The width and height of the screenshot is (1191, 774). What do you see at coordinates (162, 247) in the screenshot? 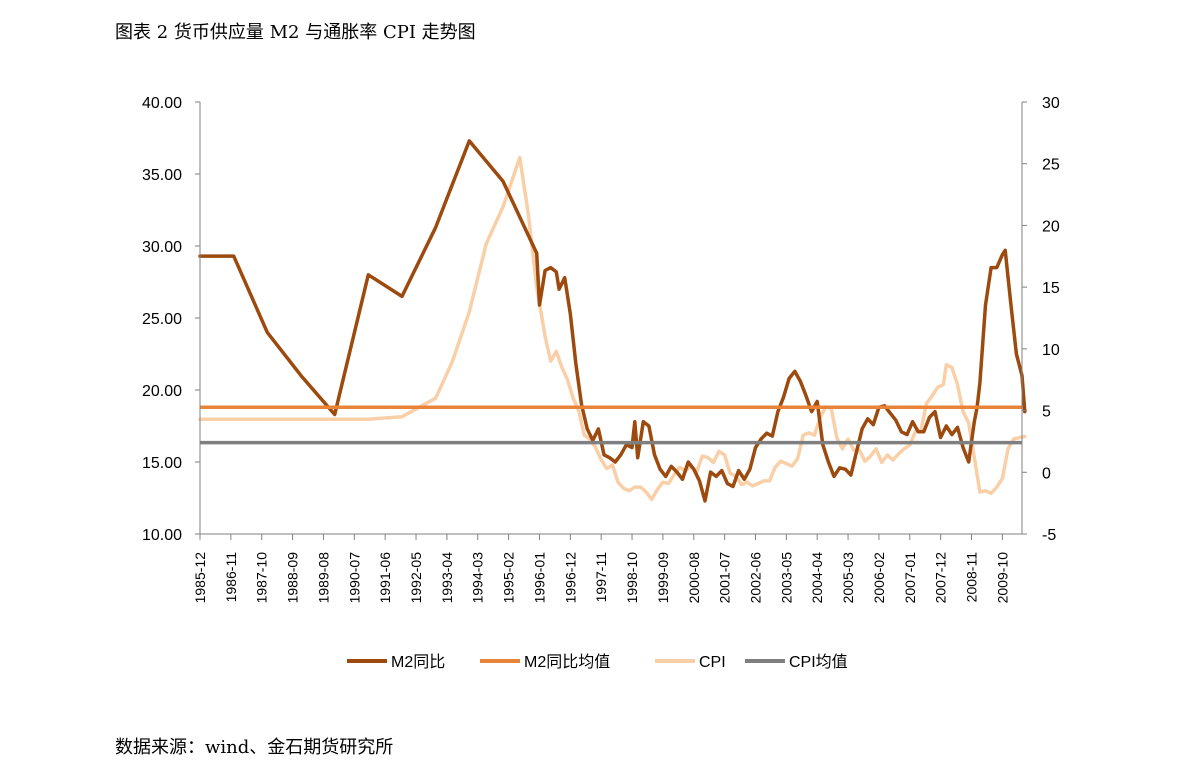
I see `y-left-tick-label: 30.00` at bounding box center [162, 247].